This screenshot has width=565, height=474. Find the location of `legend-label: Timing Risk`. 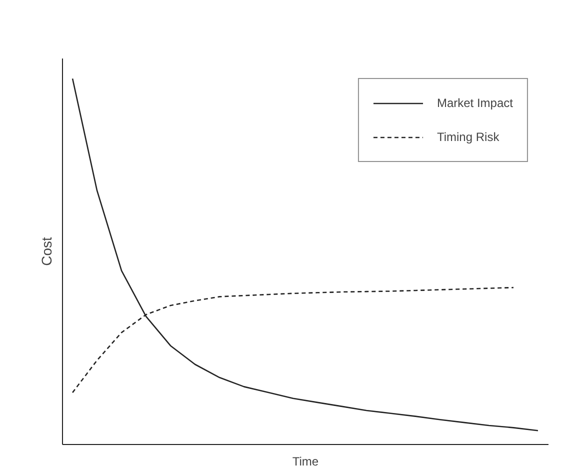

legend-label: Timing Risk is located at coordinates (468, 137).